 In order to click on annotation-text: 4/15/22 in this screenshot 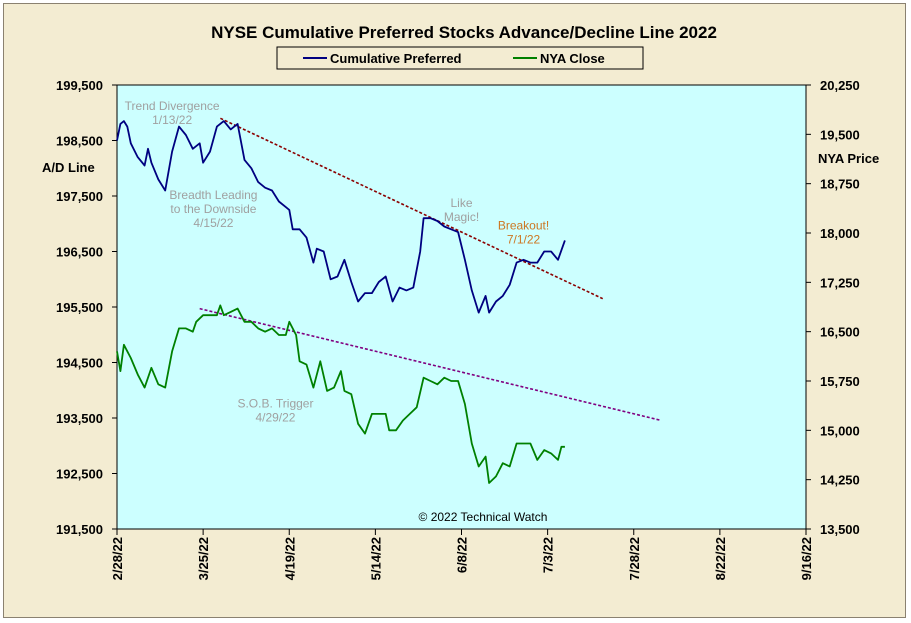, I will do `click(213, 223)`.